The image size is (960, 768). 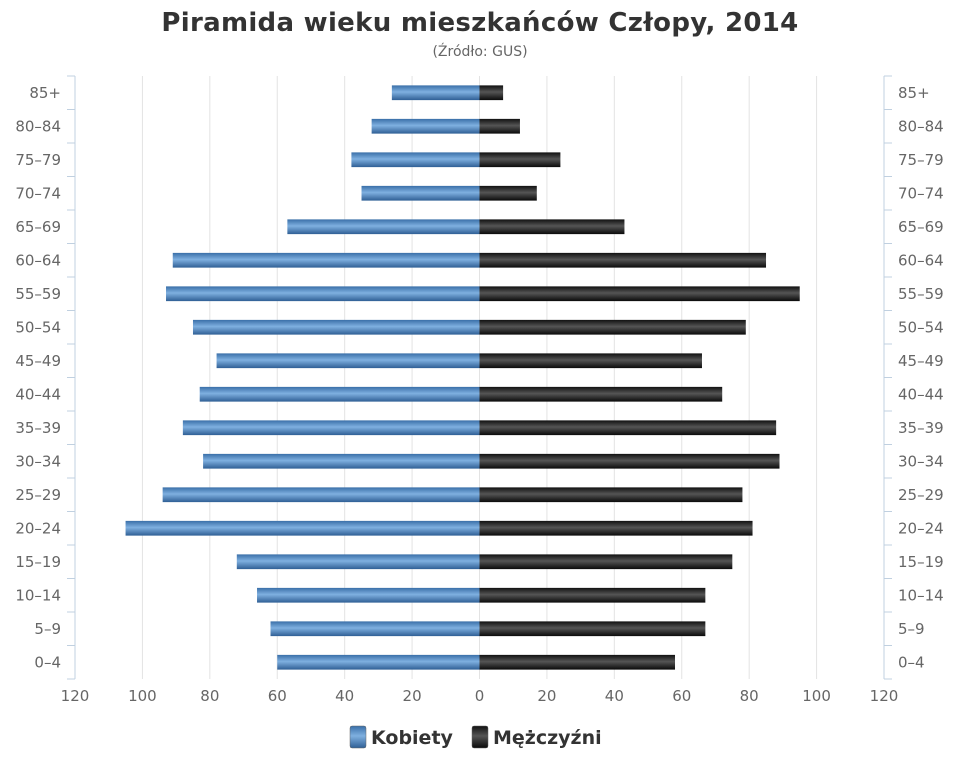 What do you see at coordinates (480, 23) in the screenshot?
I see `chart-title: Piramida wieku mieszkańców Człopy, 2014` at bounding box center [480, 23].